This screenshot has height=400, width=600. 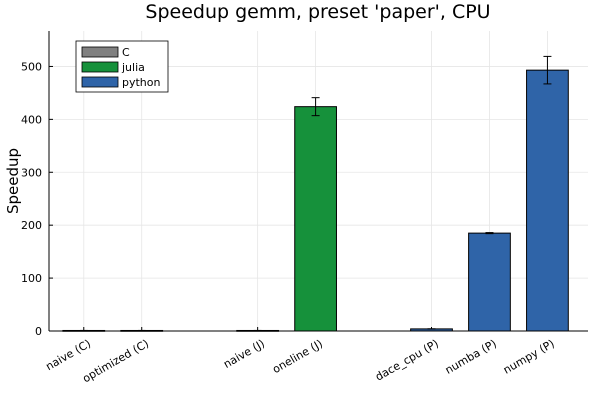 I want to click on legend-label-julia: julia, so click(x=133, y=67).